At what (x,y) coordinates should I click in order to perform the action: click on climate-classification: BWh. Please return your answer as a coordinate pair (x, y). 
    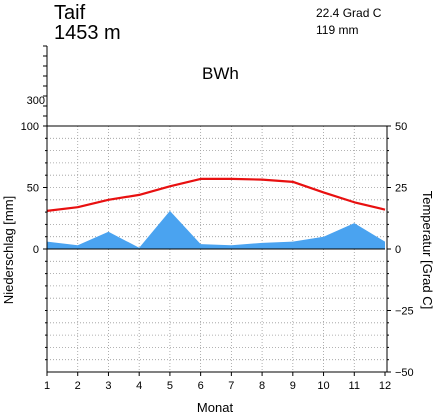
    Looking at the image, I should click on (220, 73).